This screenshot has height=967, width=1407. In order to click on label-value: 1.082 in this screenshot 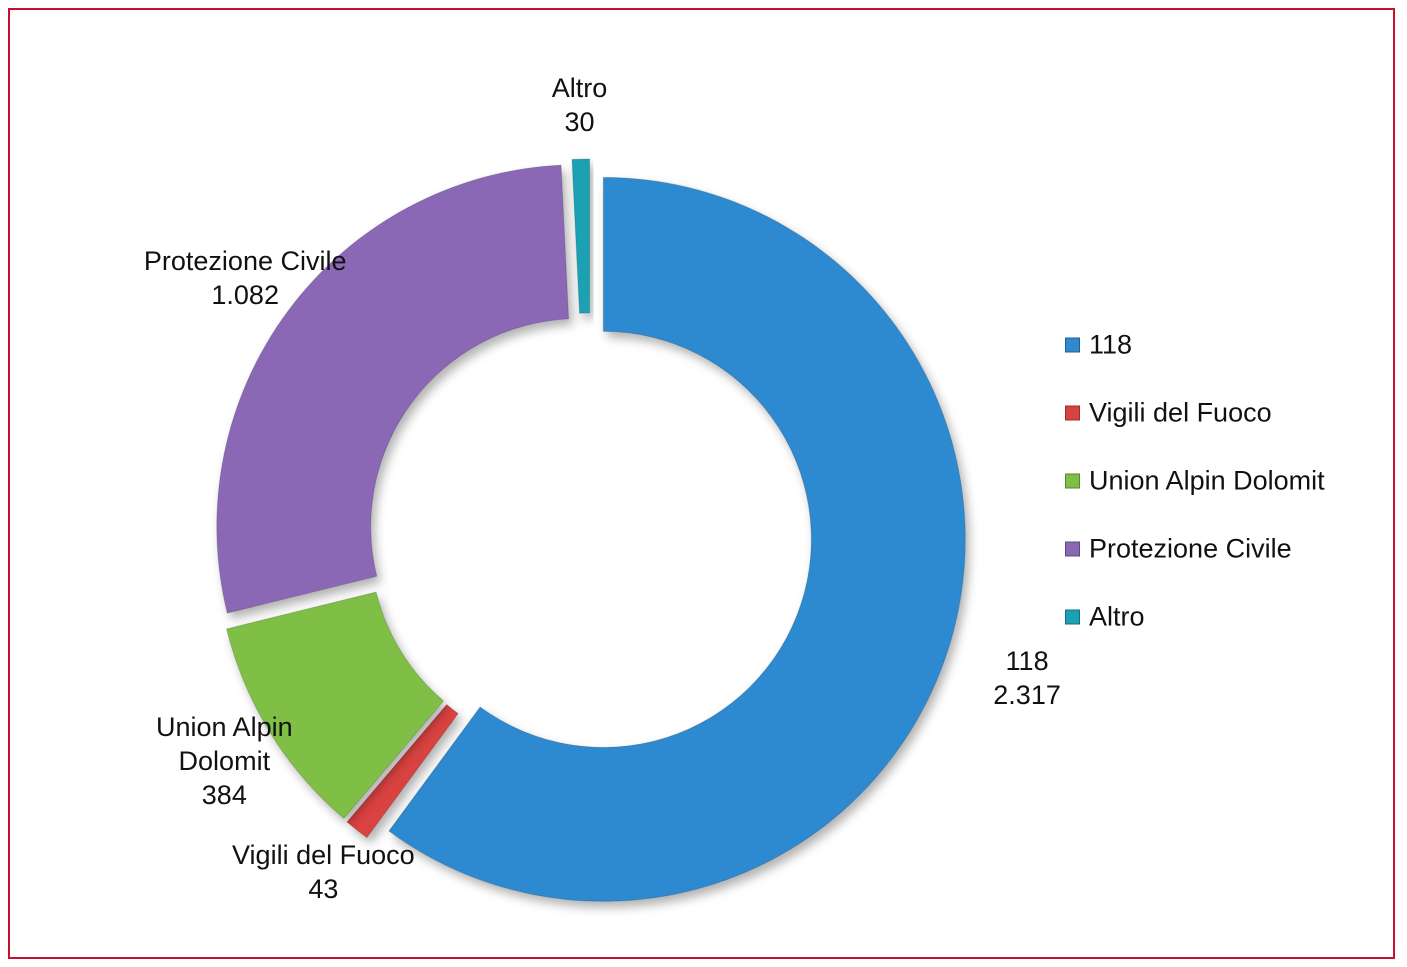, I will do `click(245, 295)`.